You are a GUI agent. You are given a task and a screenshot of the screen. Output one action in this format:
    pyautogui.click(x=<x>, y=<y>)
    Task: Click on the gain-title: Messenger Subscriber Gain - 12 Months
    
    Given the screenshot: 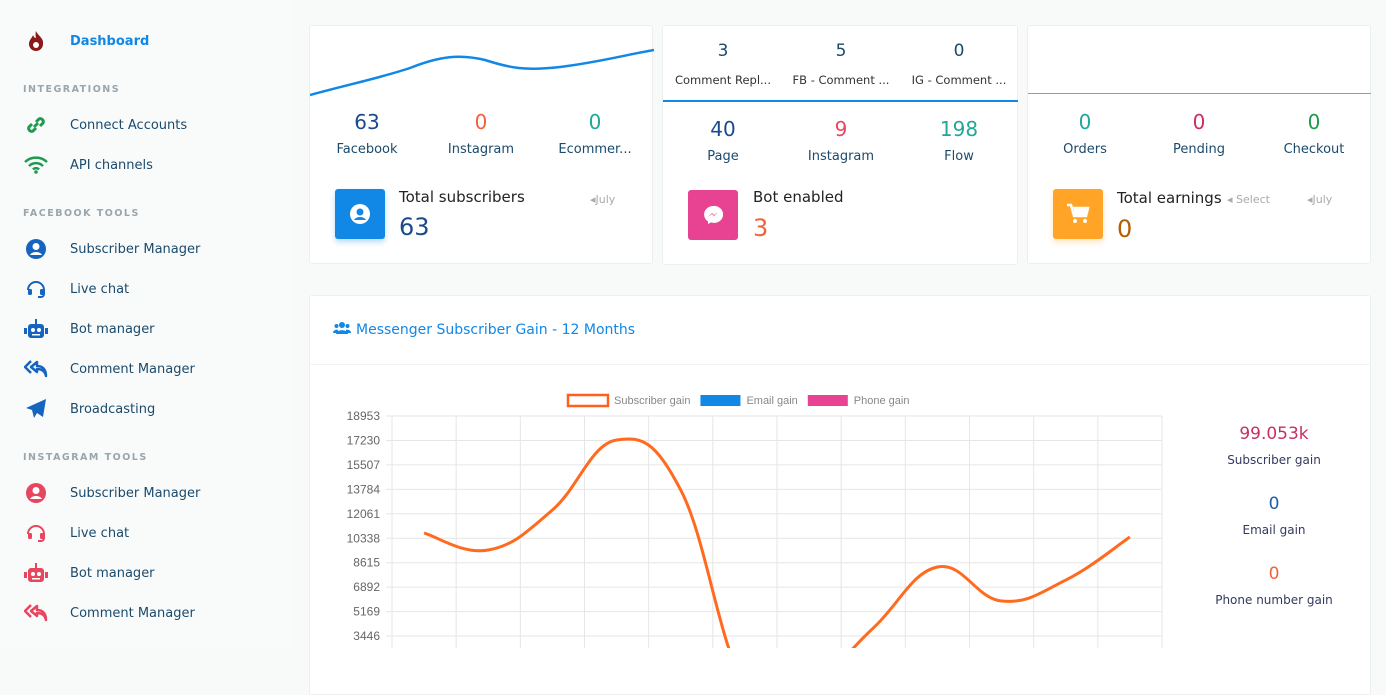 What is the action you would take?
    pyautogui.click(x=496, y=330)
    